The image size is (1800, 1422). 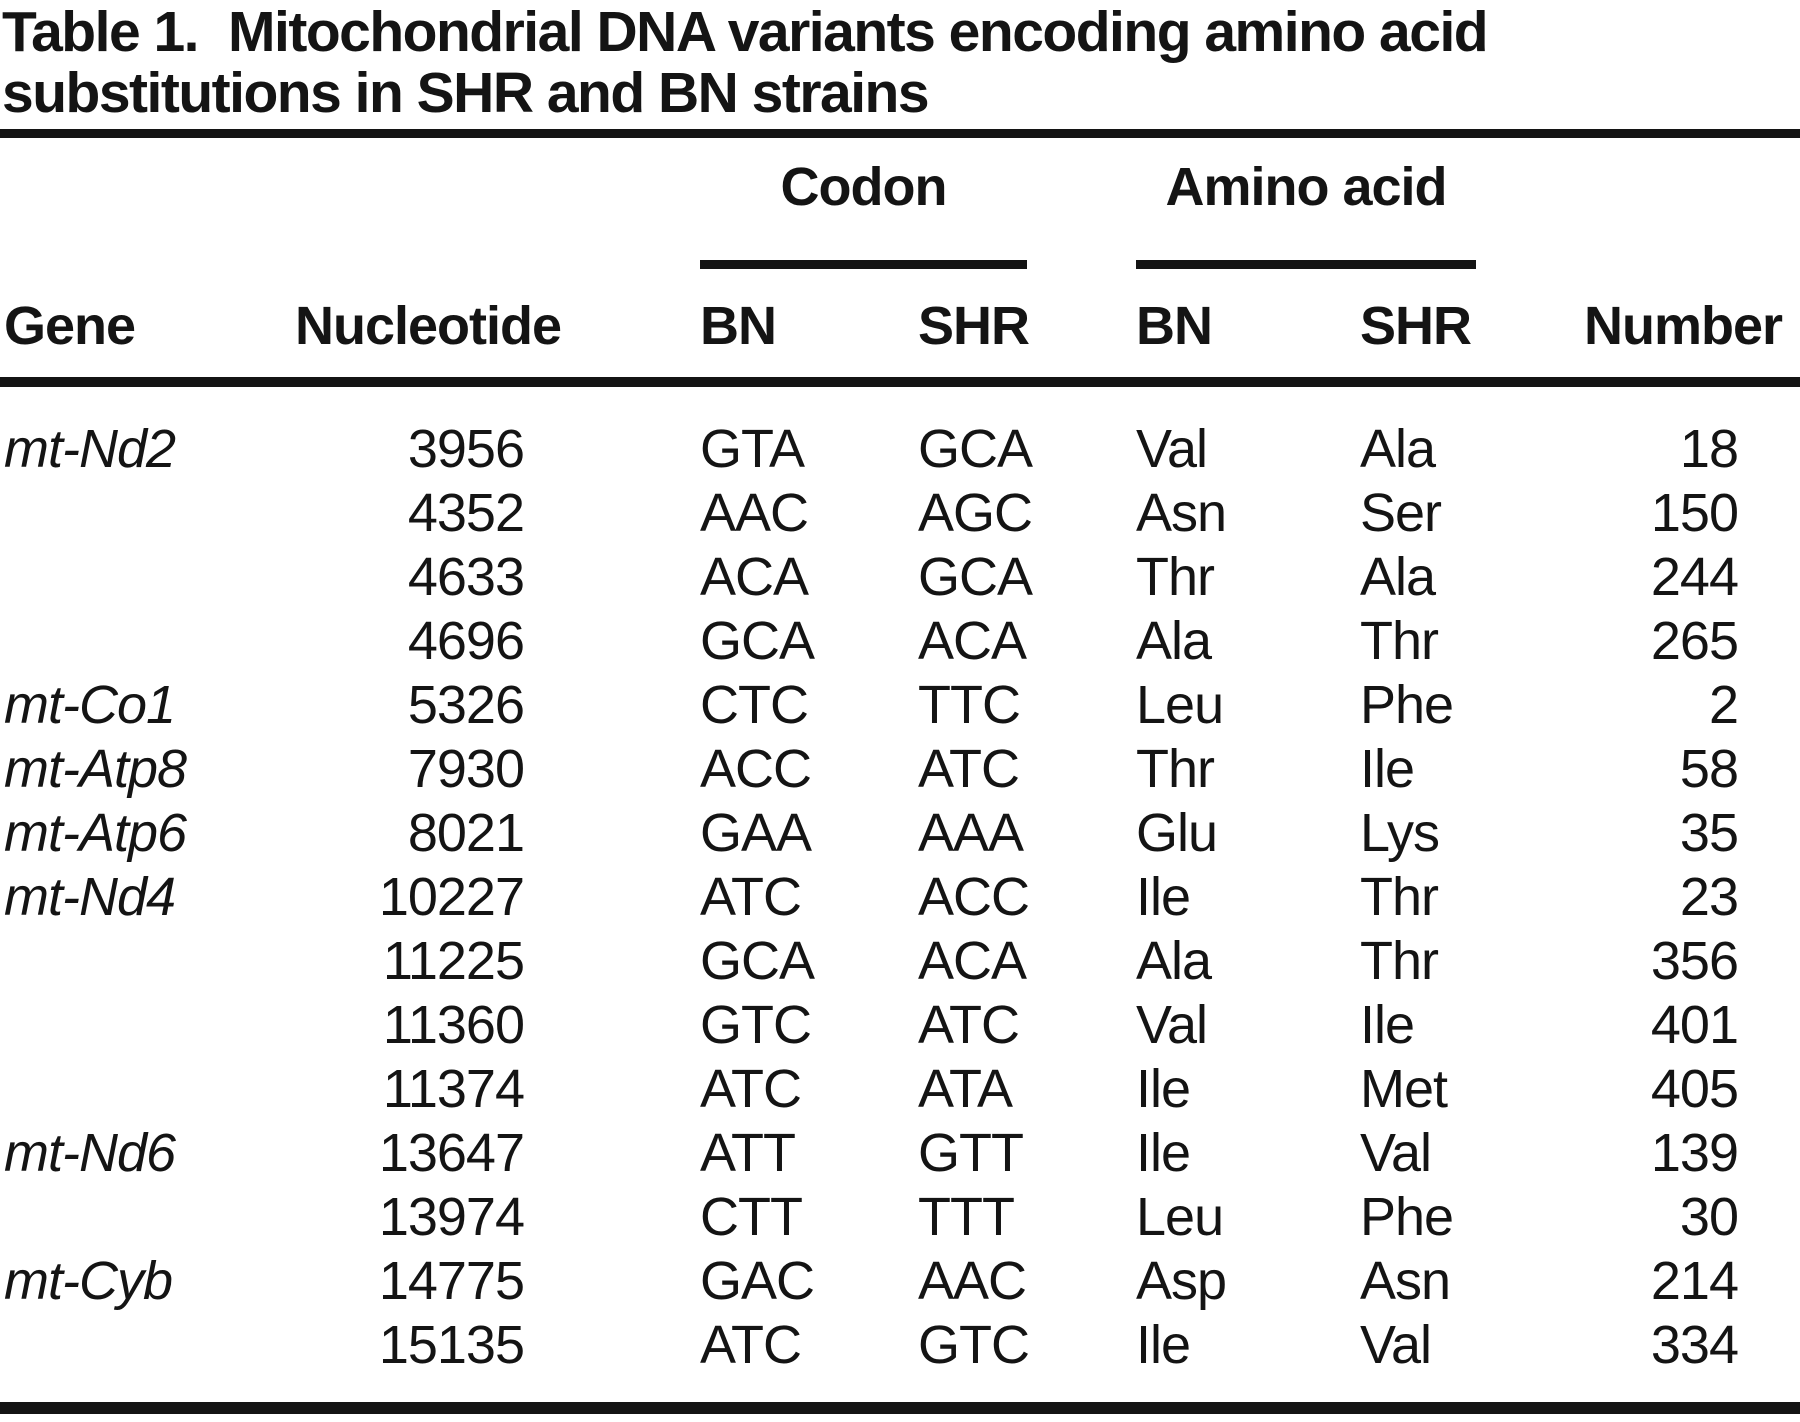 What do you see at coordinates (900, 133) in the screenshot?
I see `top-rule` at bounding box center [900, 133].